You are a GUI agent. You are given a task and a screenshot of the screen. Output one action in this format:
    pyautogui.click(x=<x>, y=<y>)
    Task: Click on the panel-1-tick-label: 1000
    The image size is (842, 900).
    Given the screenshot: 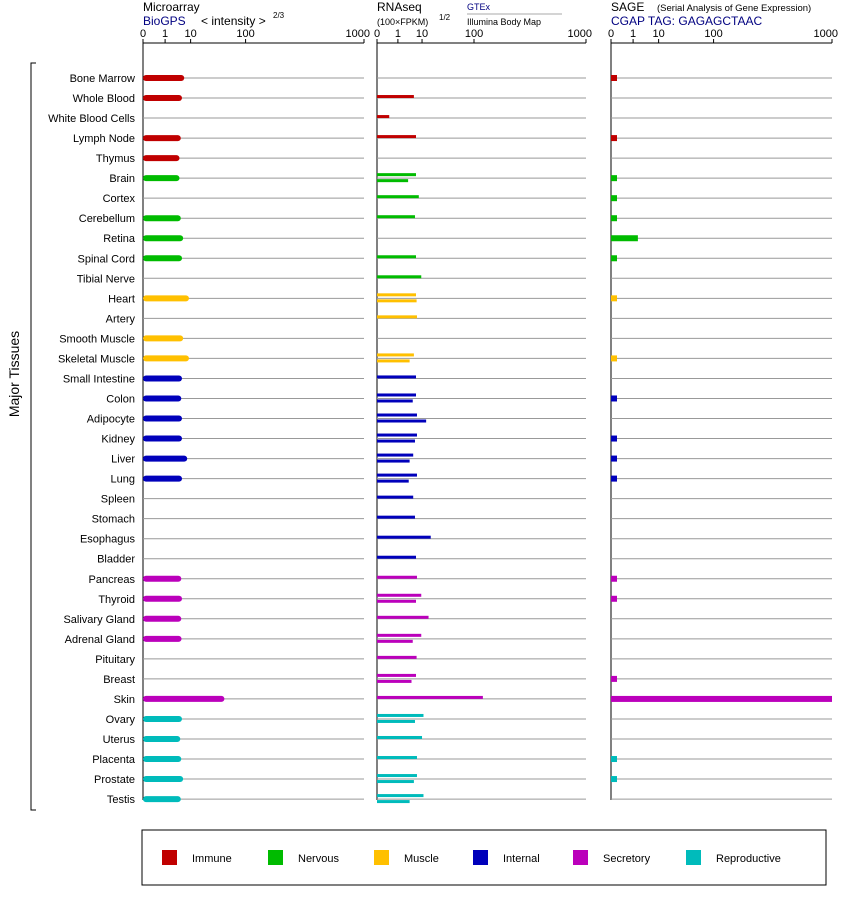 What is the action you would take?
    pyautogui.click(x=580, y=34)
    